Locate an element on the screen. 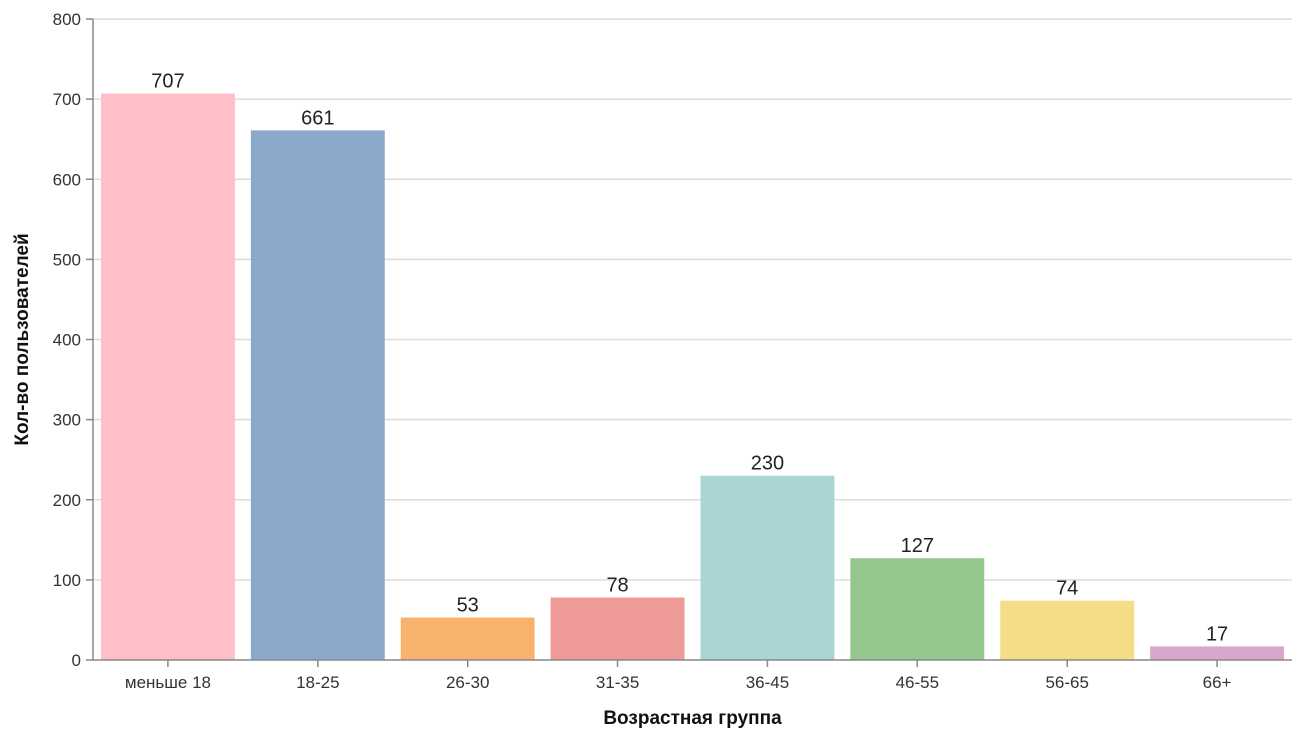 The height and width of the screenshot is (738, 1304). x-tick-label: 36-45 is located at coordinates (767, 682).